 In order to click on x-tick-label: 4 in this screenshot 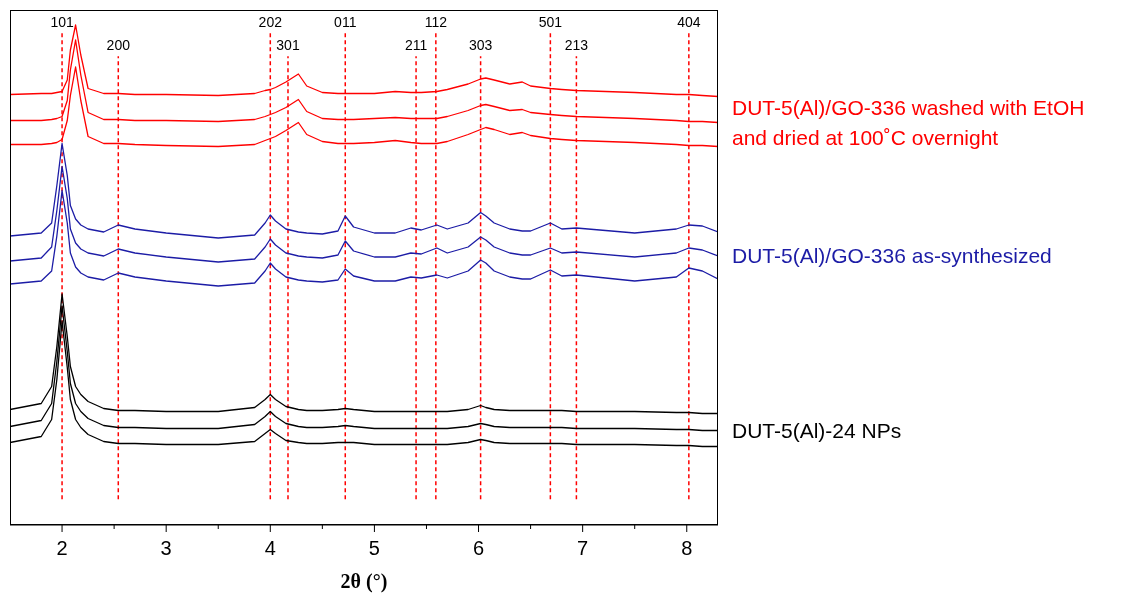, I will do `click(270, 548)`.